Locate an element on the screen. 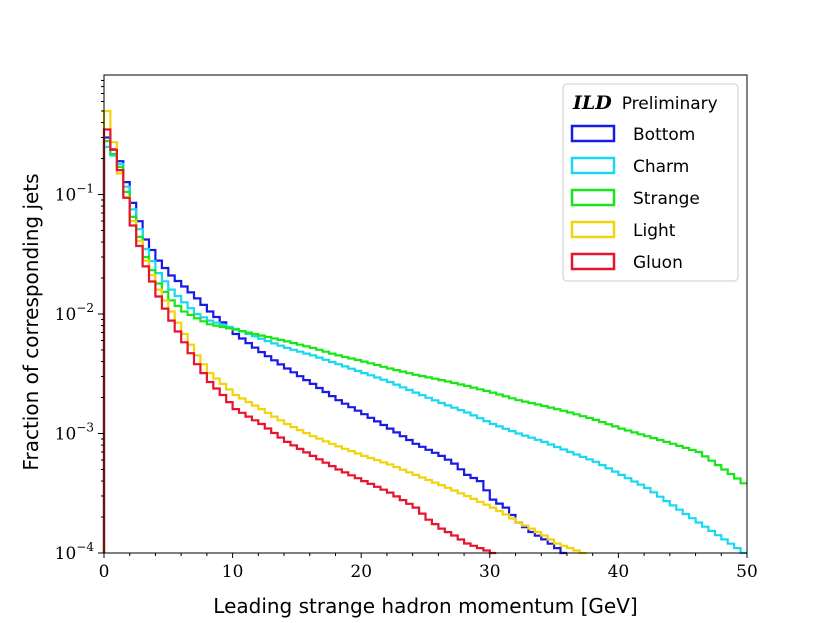 The height and width of the screenshot is (623, 830). legend-title-ild: ILD is located at coordinates (592, 103).